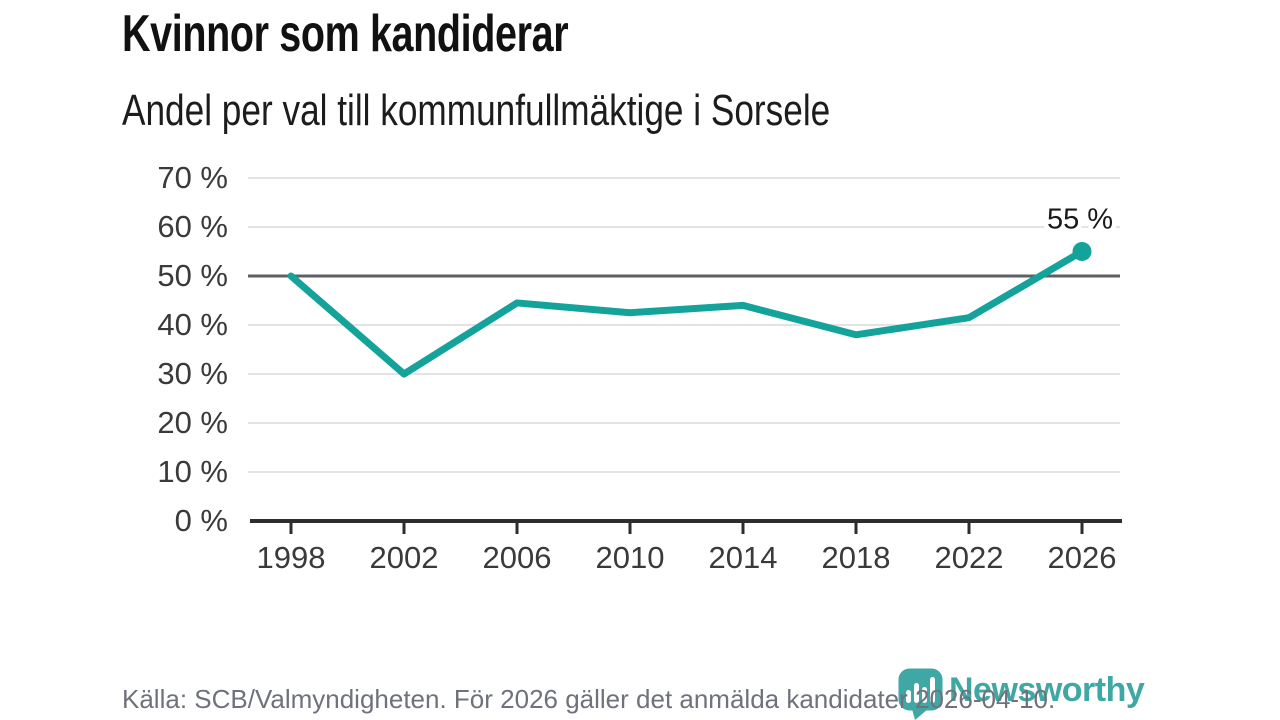 This screenshot has height=720, width=1280. What do you see at coordinates (1080, 220) in the screenshot?
I see `end-value-label: 55 %` at bounding box center [1080, 220].